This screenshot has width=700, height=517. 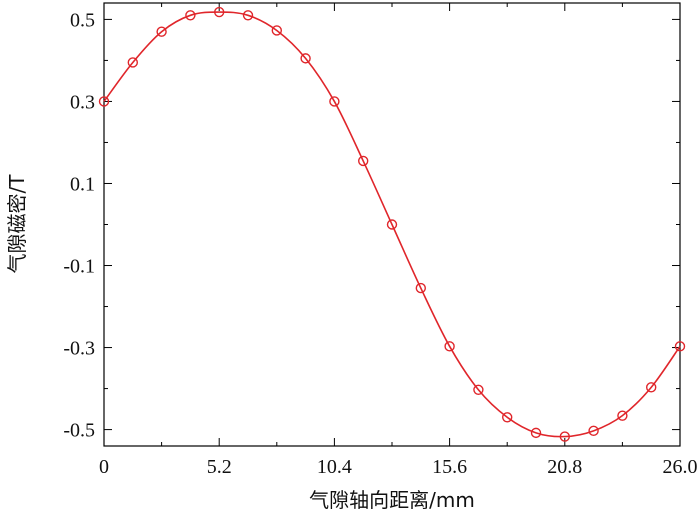 I want to click on x-axis-title: 气隙轴向距离/mm, so click(x=392, y=500).